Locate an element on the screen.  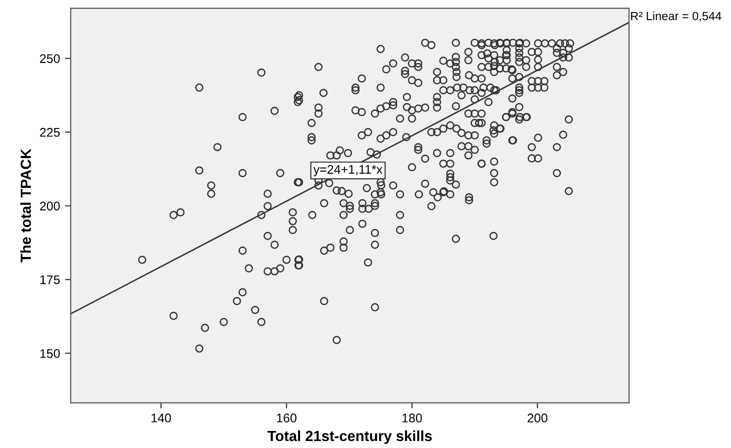
y-tick-label: 225 is located at coordinates (50, 132).